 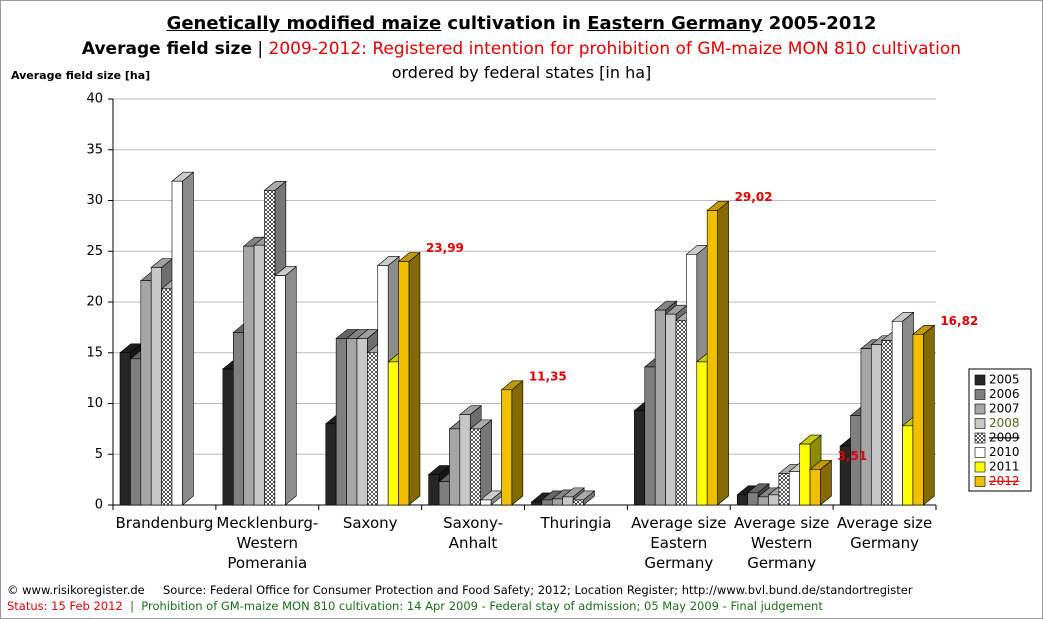 What do you see at coordinates (94, 403) in the screenshot?
I see `y-tick-label: 10` at bounding box center [94, 403].